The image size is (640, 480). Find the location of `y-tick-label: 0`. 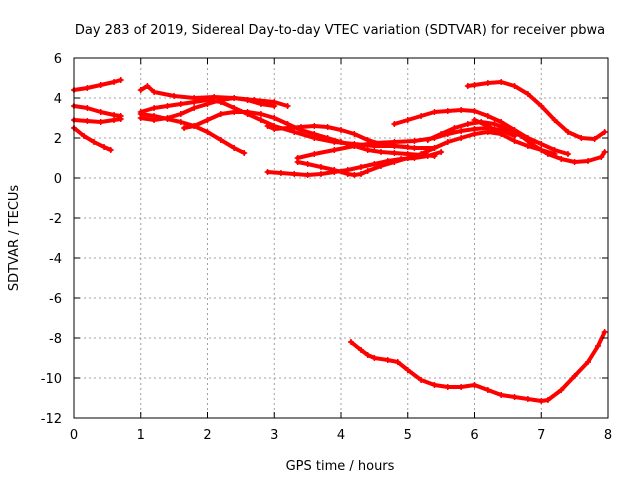

y-tick-label: 0 is located at coordinates (58, 179).